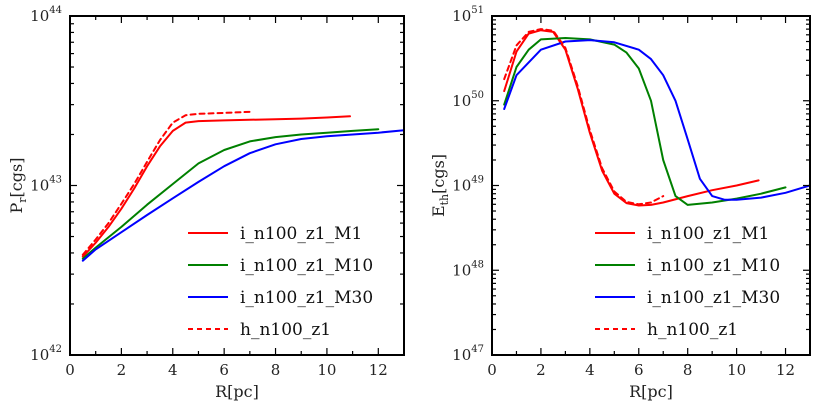 Image resolution: width=822 pixels, height=411 pixels. I want to click on y-tick-label: 1050, so click(468, 100).